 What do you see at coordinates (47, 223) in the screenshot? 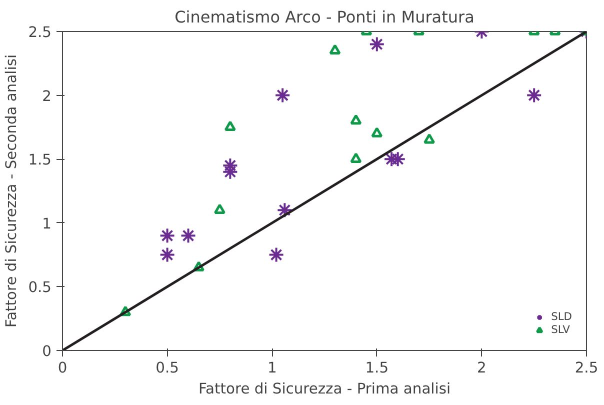
I see `y-tick-label: 1` at bounding box center [47, 223].